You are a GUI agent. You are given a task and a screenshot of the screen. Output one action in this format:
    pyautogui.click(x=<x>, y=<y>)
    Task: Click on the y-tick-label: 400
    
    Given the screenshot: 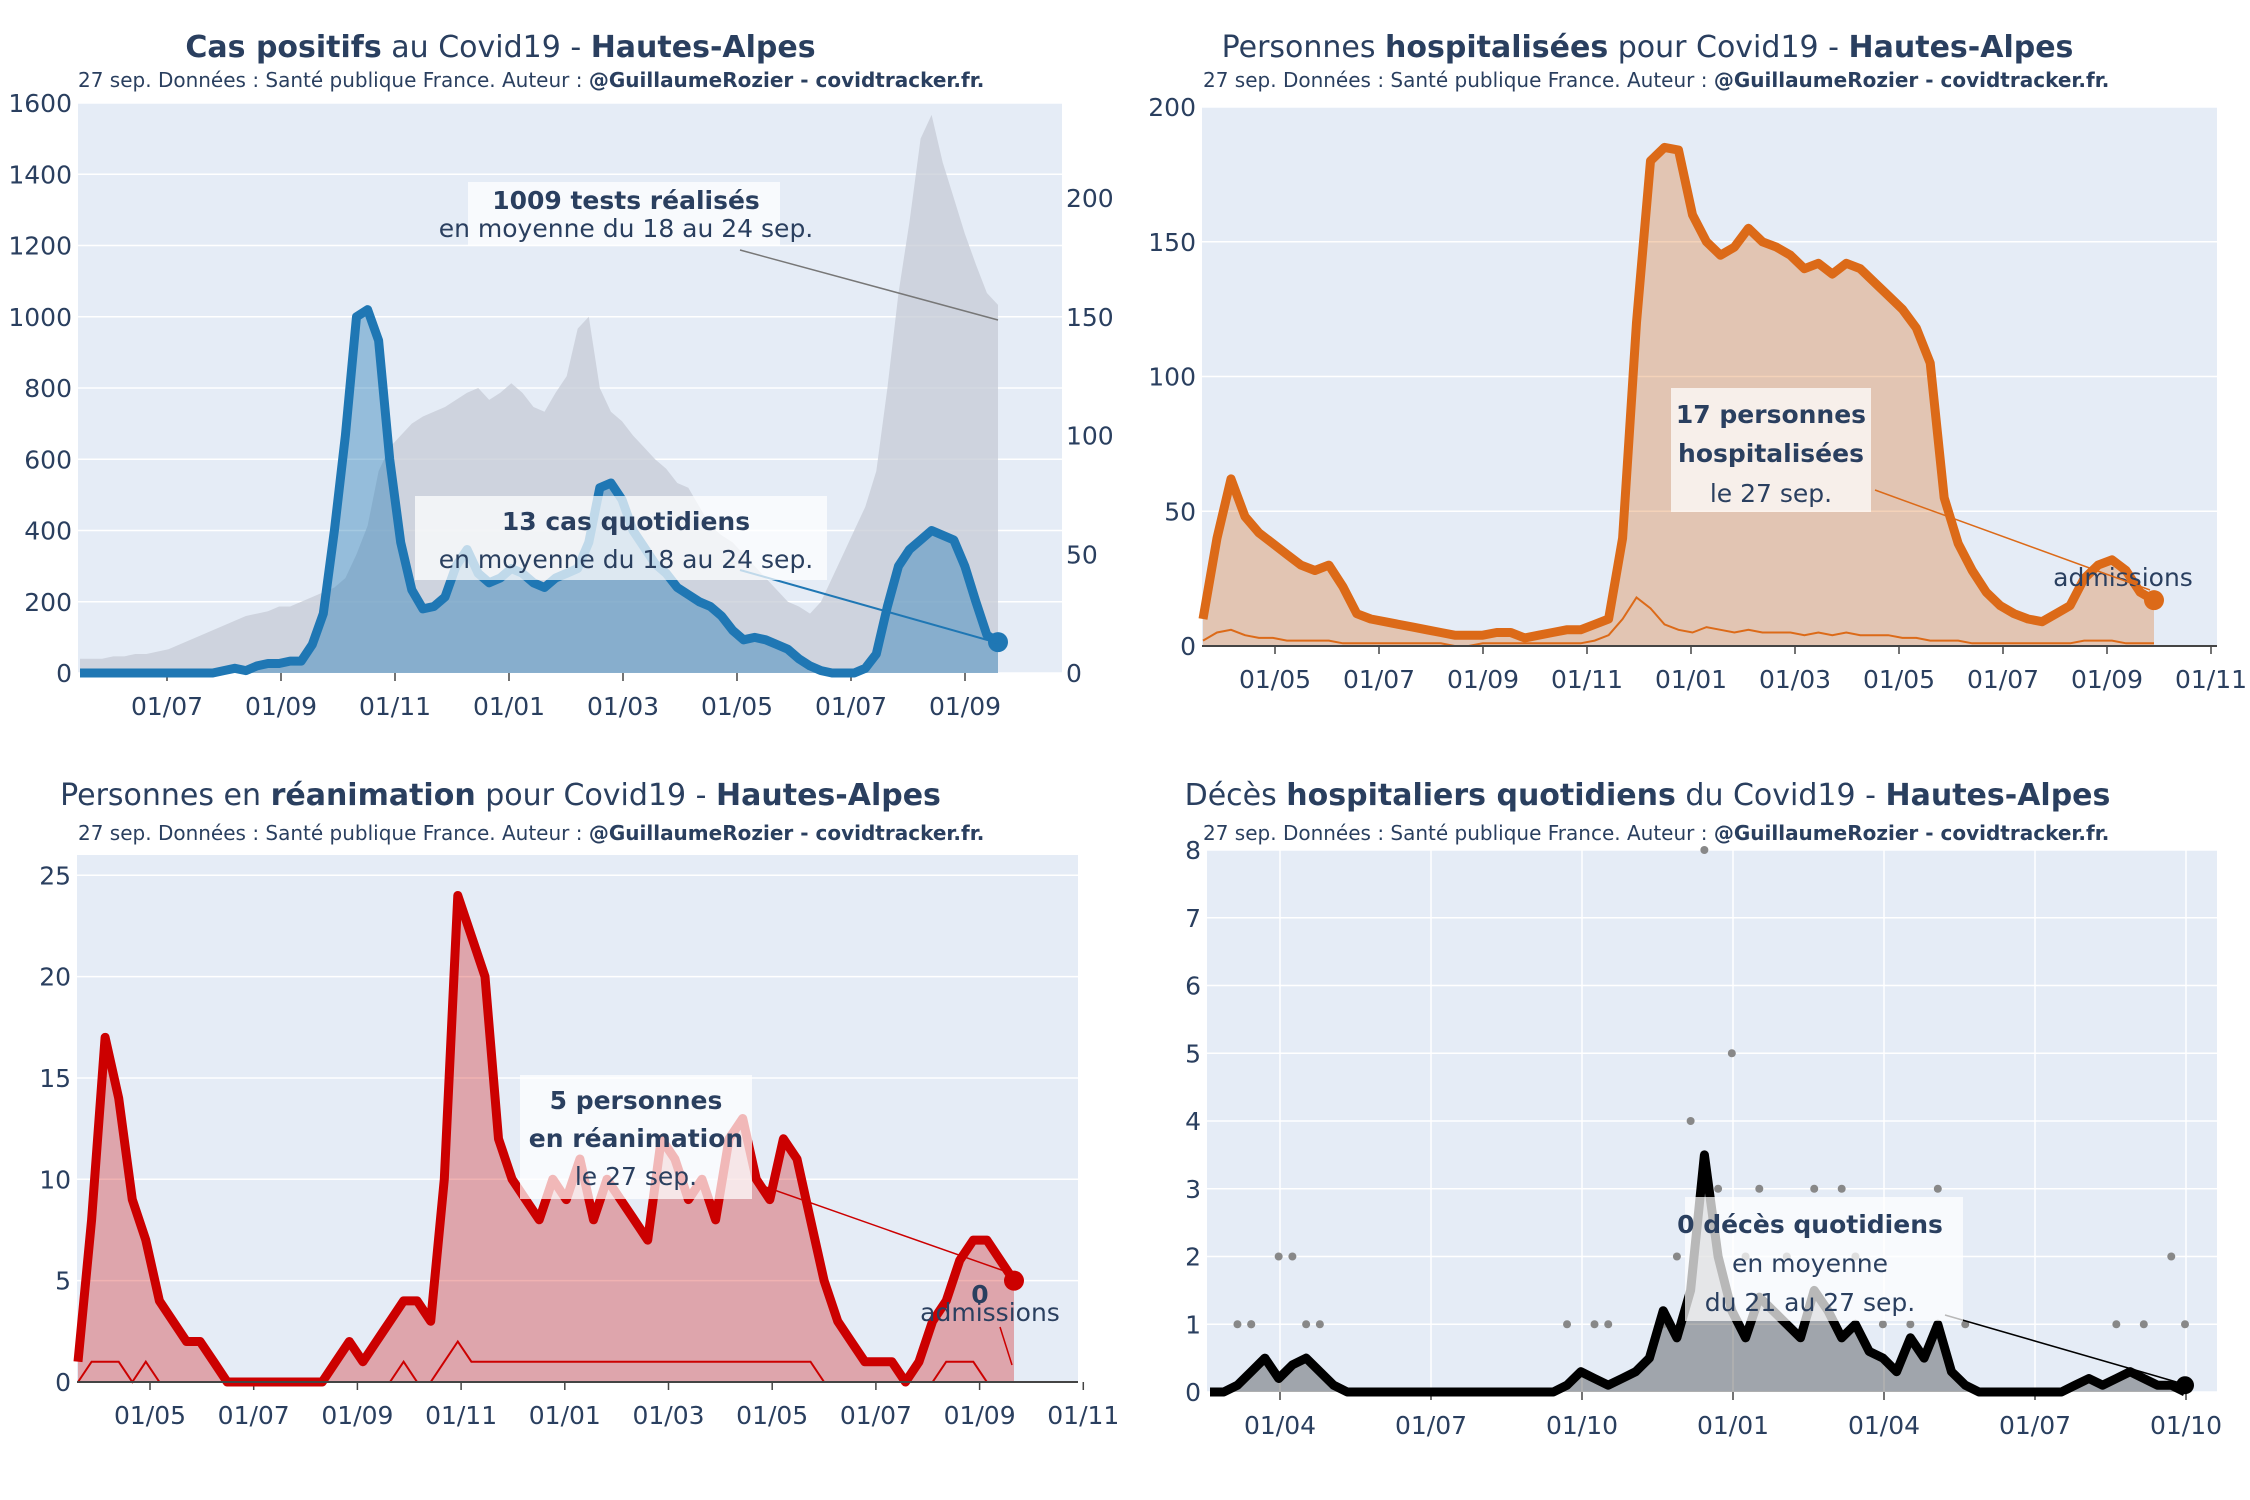 What is the action you would take?
    pyautogui.click(x=48, y=531)
    